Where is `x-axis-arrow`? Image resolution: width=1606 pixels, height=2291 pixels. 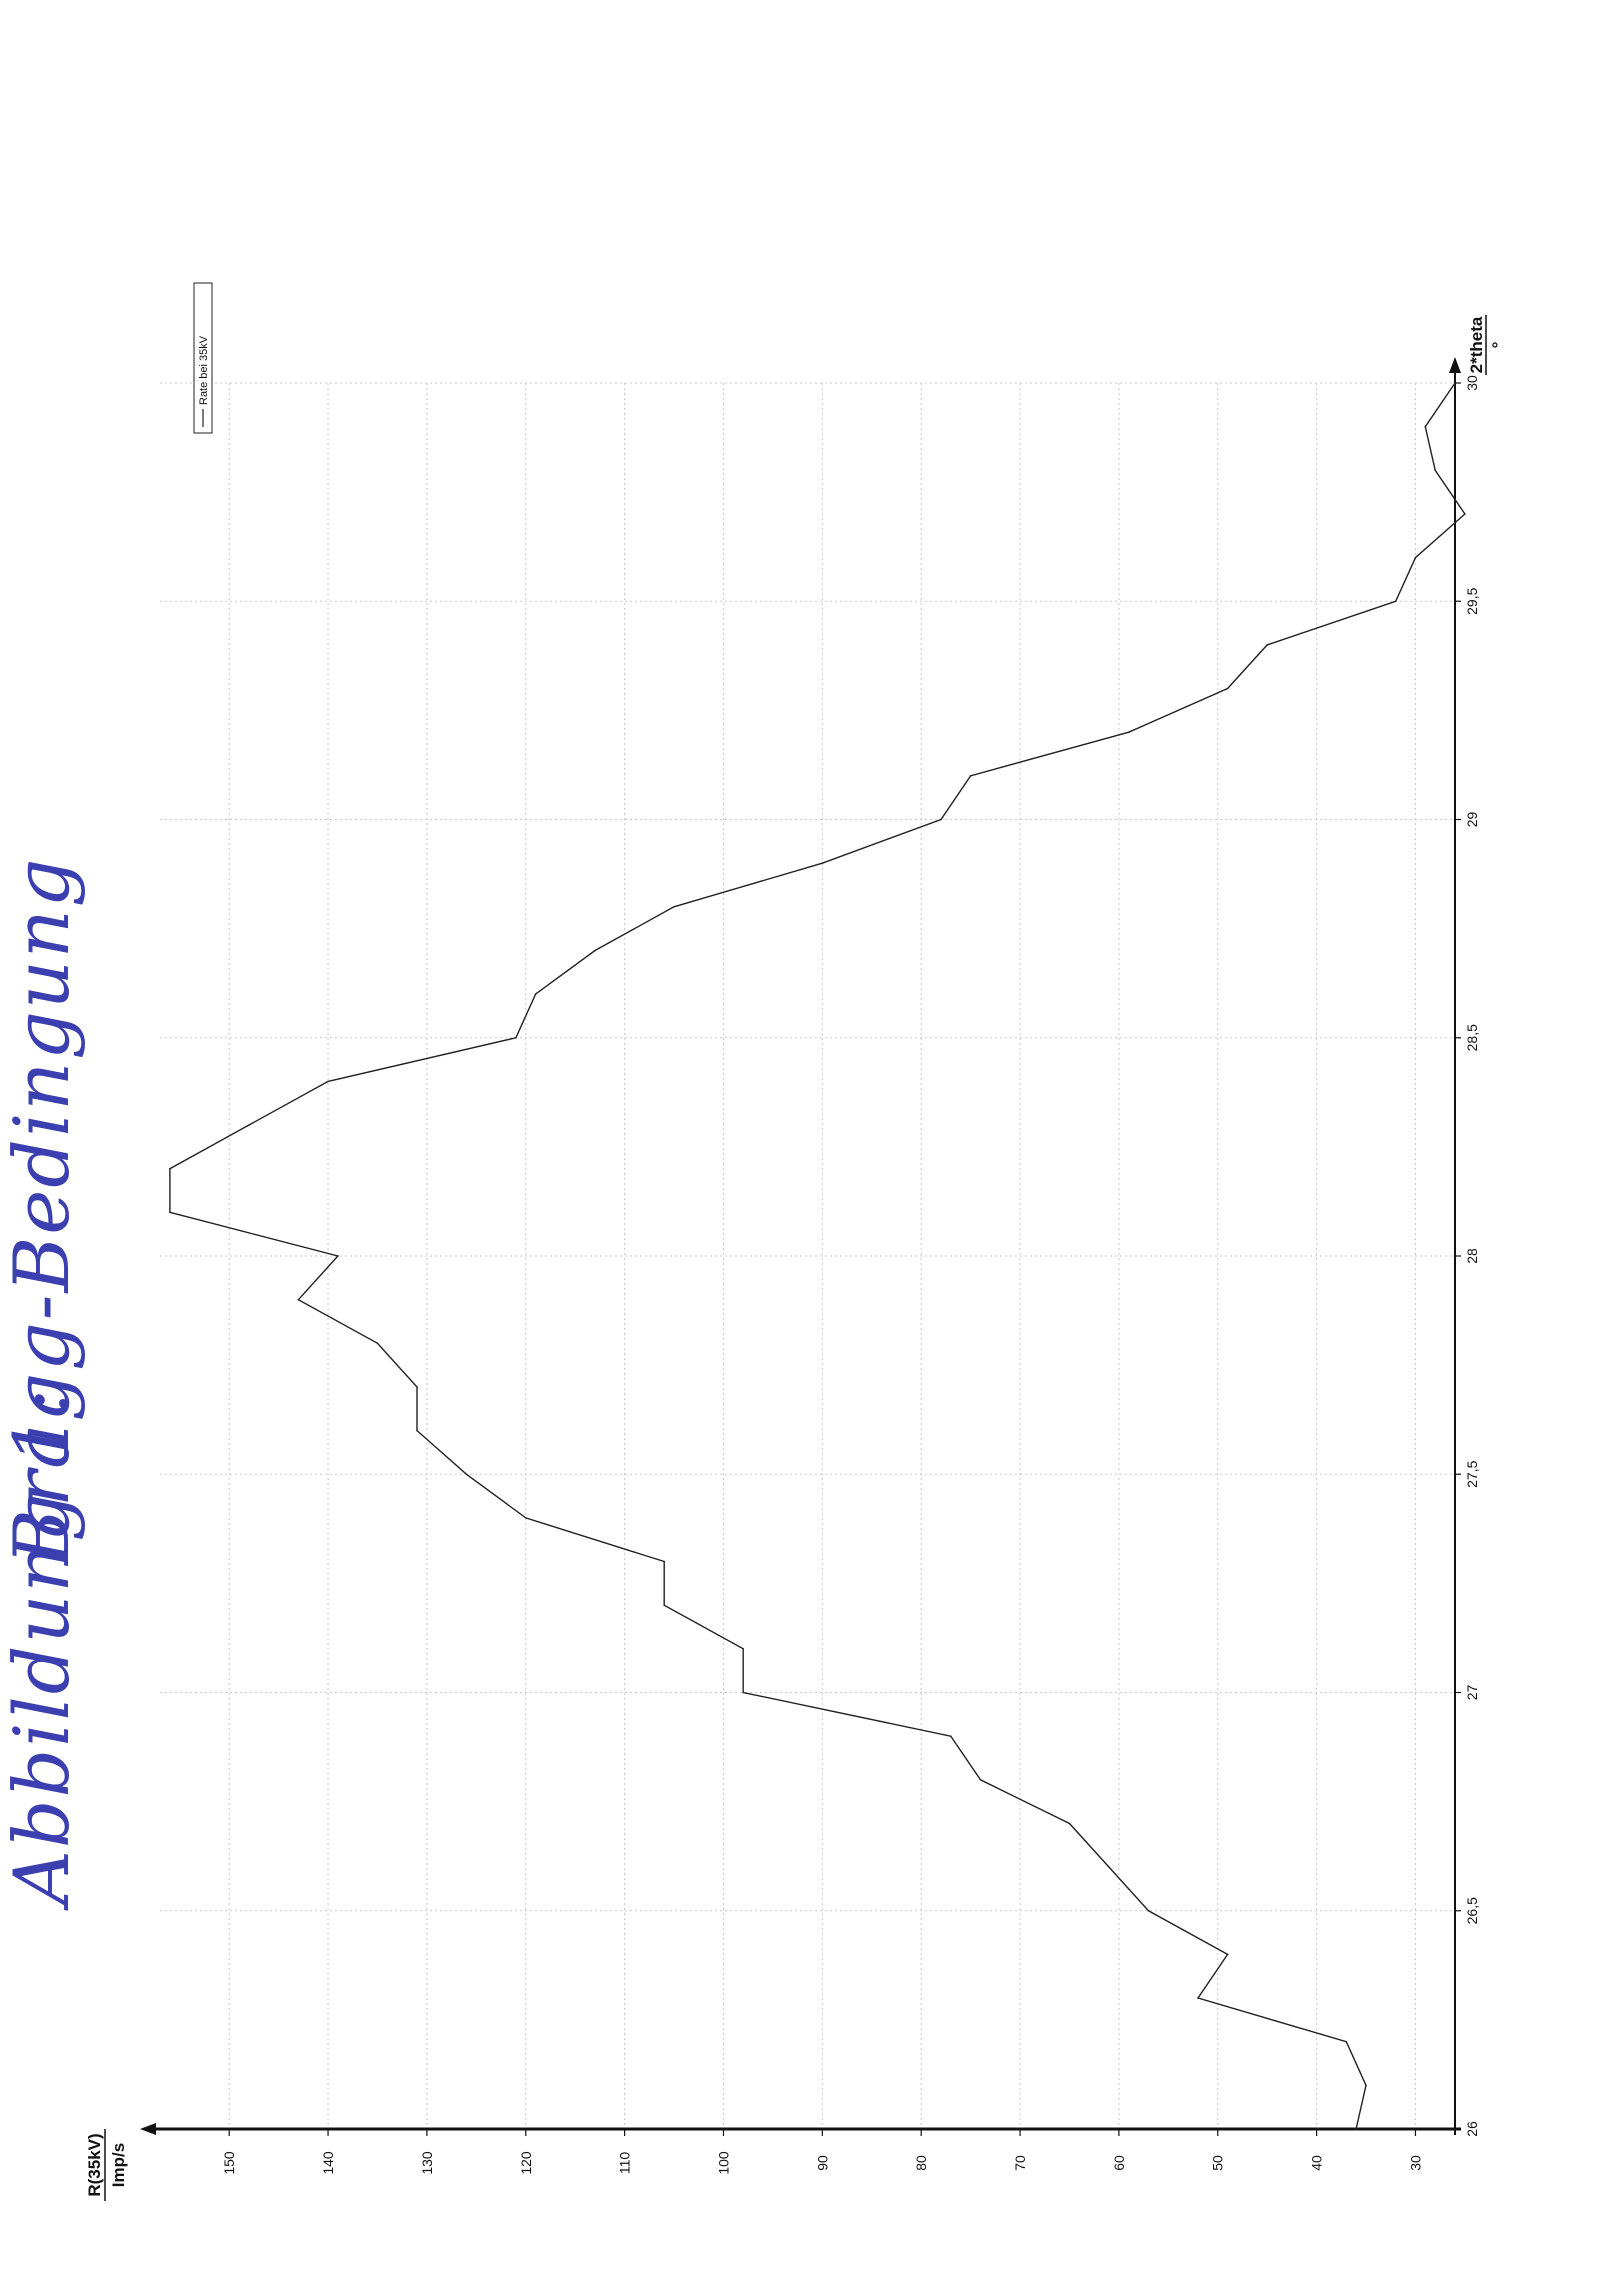
x-axis-arrow is located at coordinates (1455, 365).